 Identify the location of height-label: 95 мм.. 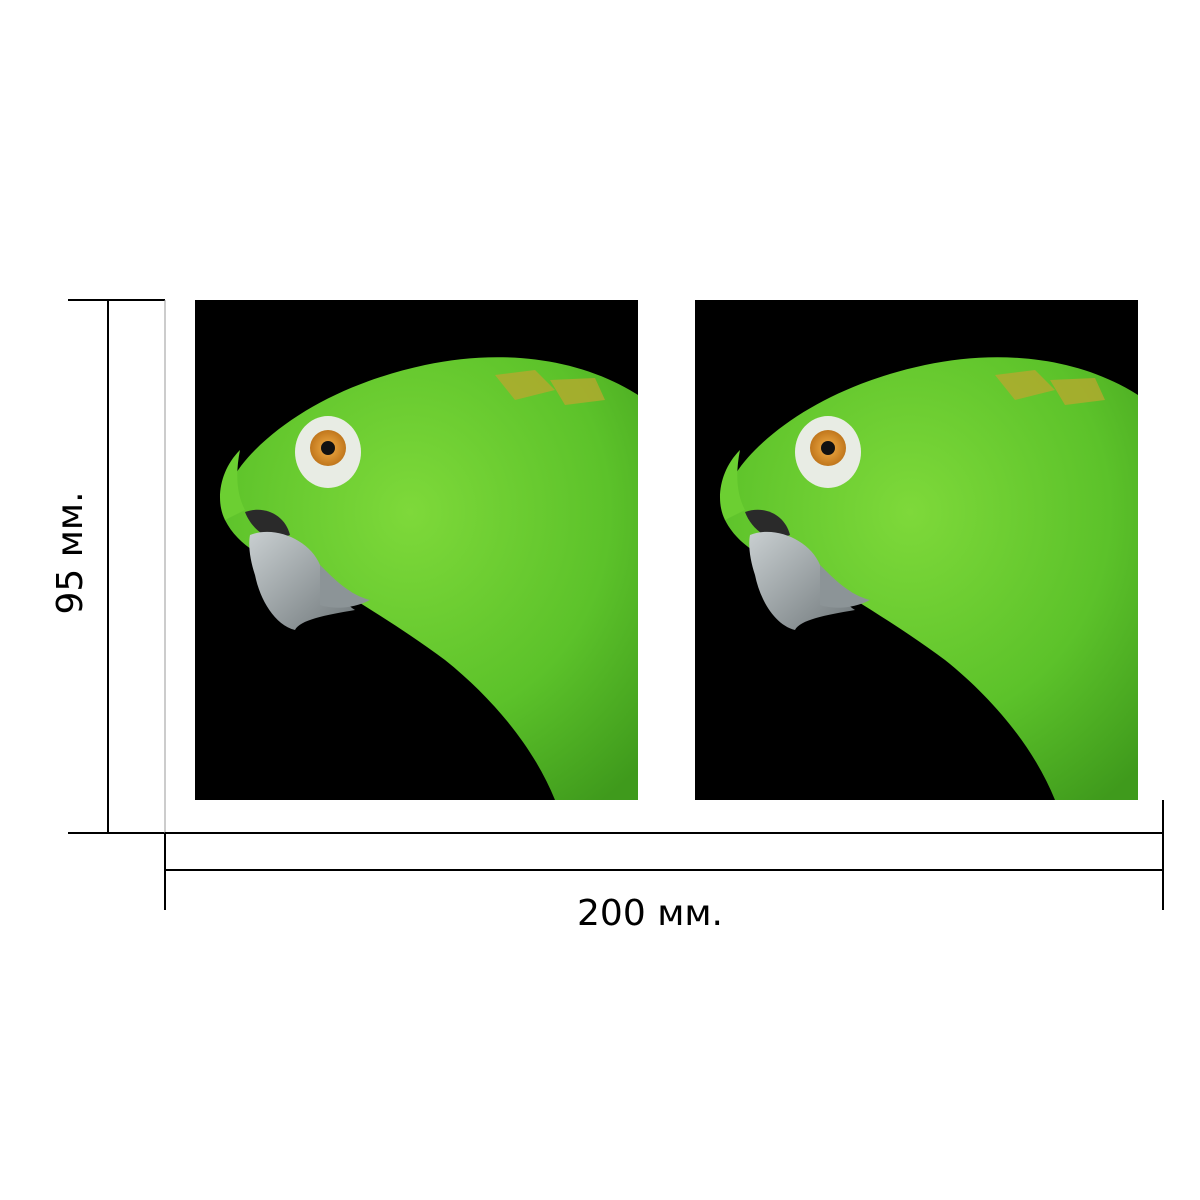
(70, 552).